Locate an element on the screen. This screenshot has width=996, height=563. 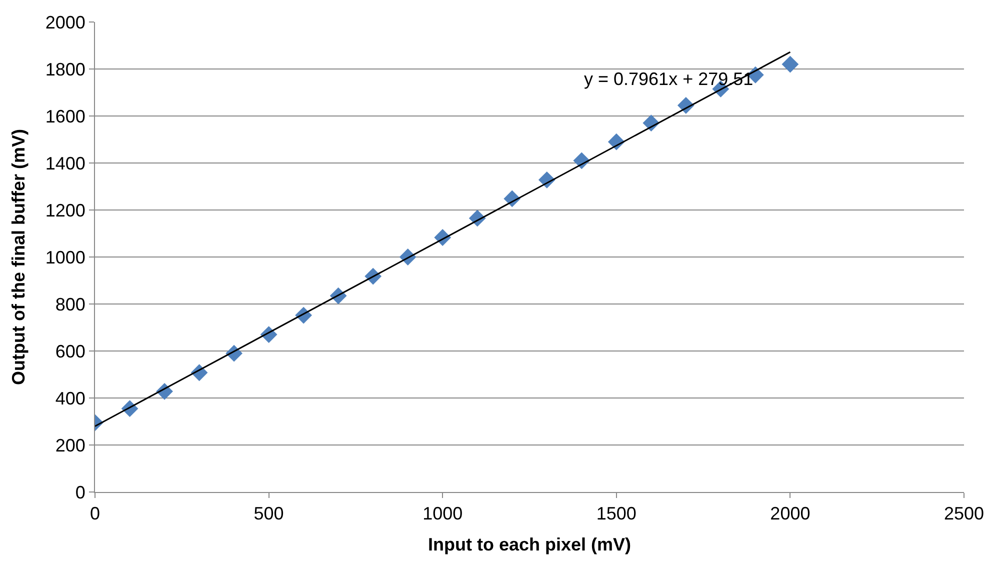
x-tick-label: 1000 is located at coordinates (442, 514).